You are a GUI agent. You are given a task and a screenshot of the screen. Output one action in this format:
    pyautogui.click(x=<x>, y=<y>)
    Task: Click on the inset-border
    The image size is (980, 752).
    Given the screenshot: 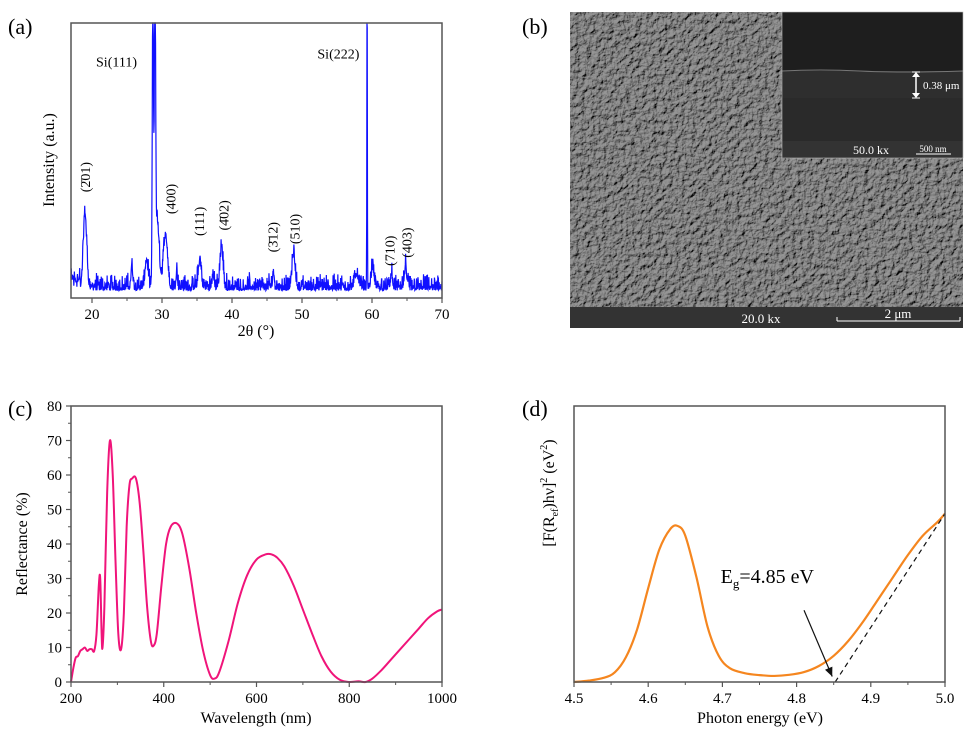 What is the action you would take?
    pyautogui.click(x=872, y=85)
    